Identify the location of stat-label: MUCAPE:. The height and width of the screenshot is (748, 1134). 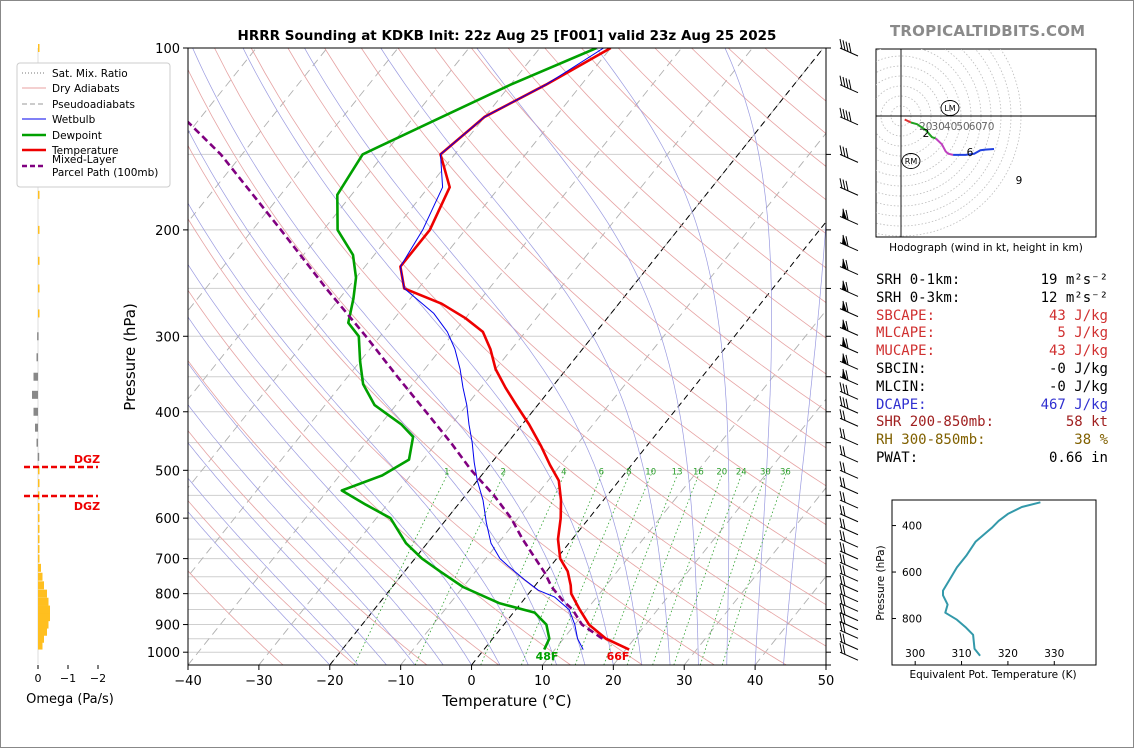
(906, 351).